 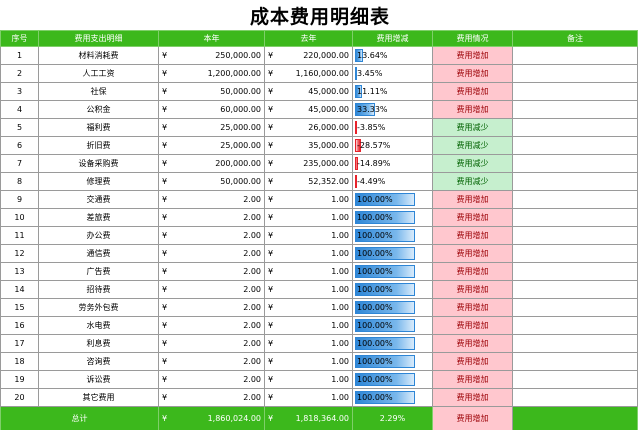 I want to click on header-cell-last-year: 去年, so click(x=308, y=38).